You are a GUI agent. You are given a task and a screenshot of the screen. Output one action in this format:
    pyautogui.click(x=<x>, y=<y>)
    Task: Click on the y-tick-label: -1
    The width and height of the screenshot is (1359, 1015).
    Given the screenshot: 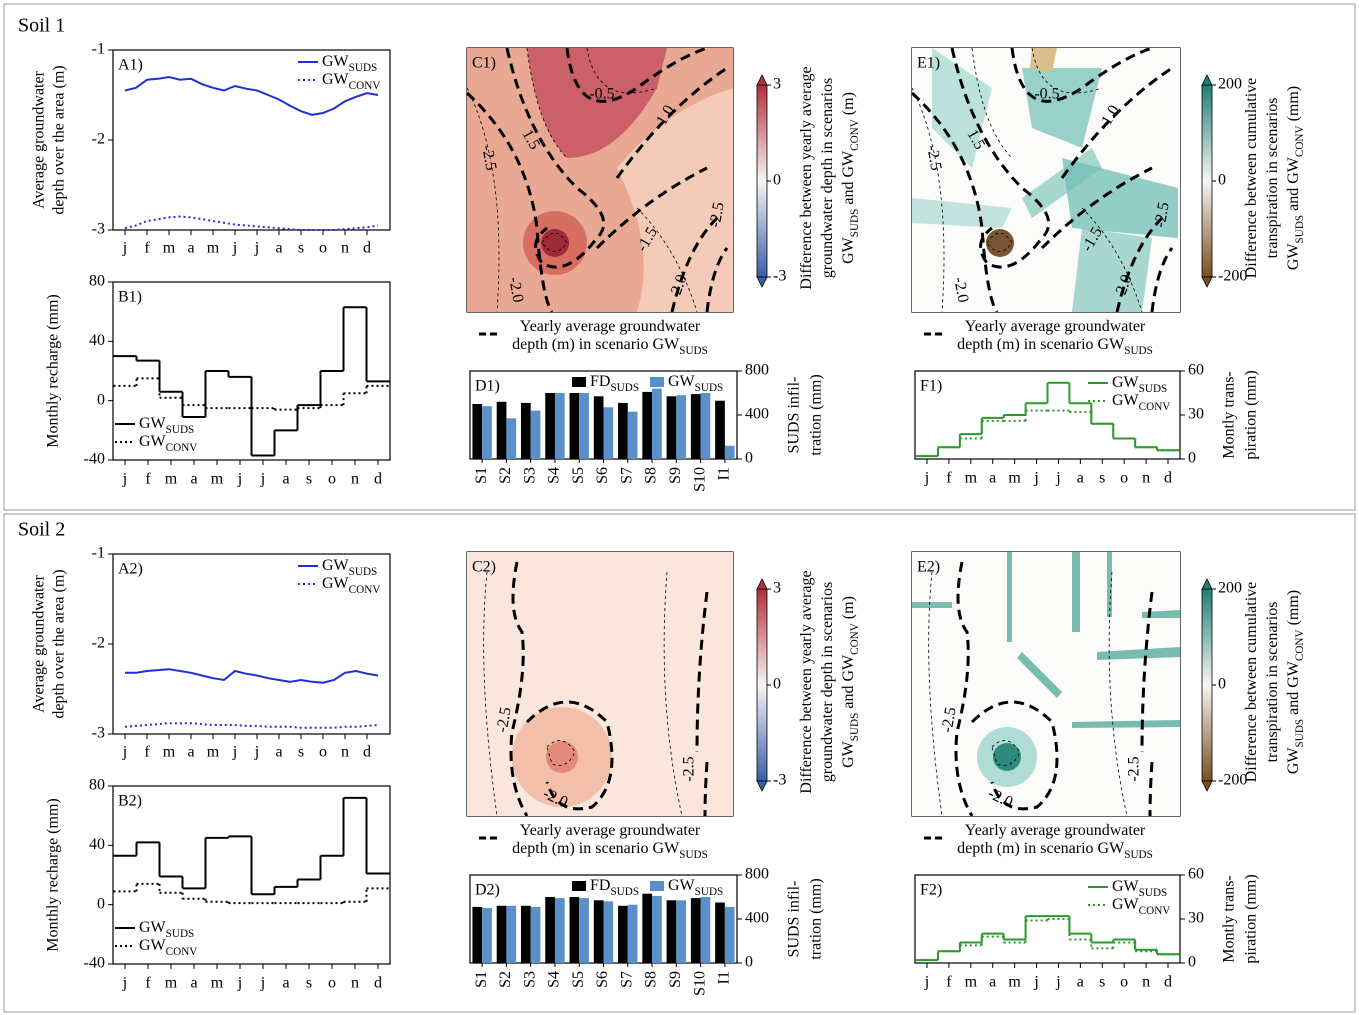 What is the action you would take?
    pyautogui.click(x=98, y=553)
    